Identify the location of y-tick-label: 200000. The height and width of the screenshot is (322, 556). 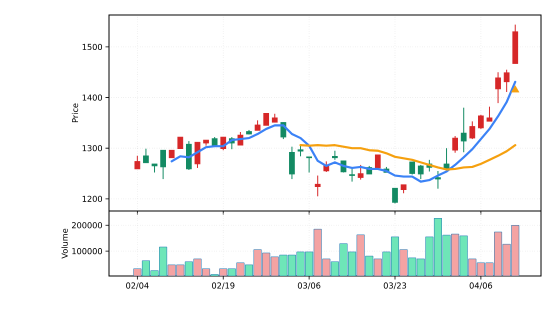
(87, 225).